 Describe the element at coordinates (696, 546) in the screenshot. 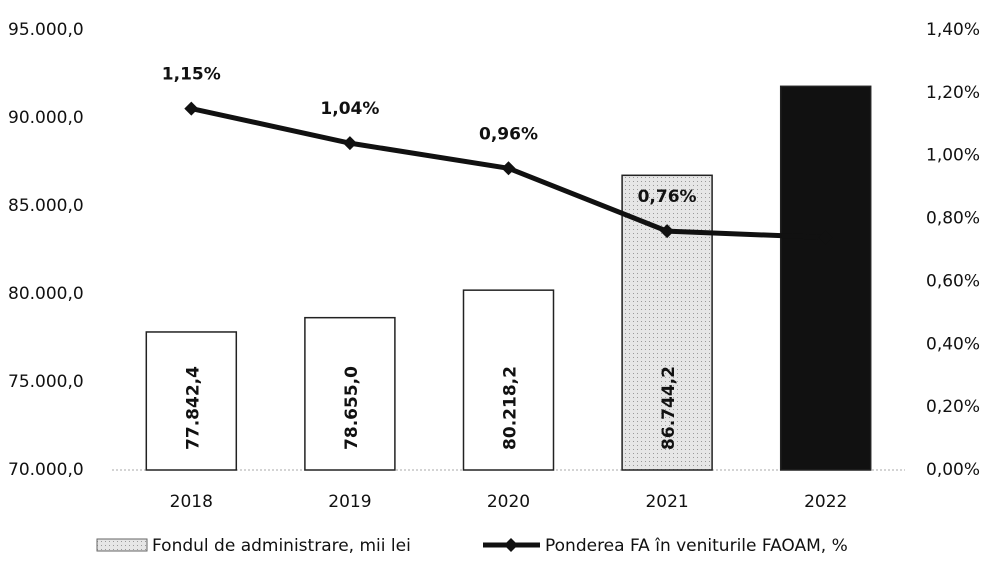

I see `legend-label: Ponderea FA în veniturile FAOAM, %` at that location.